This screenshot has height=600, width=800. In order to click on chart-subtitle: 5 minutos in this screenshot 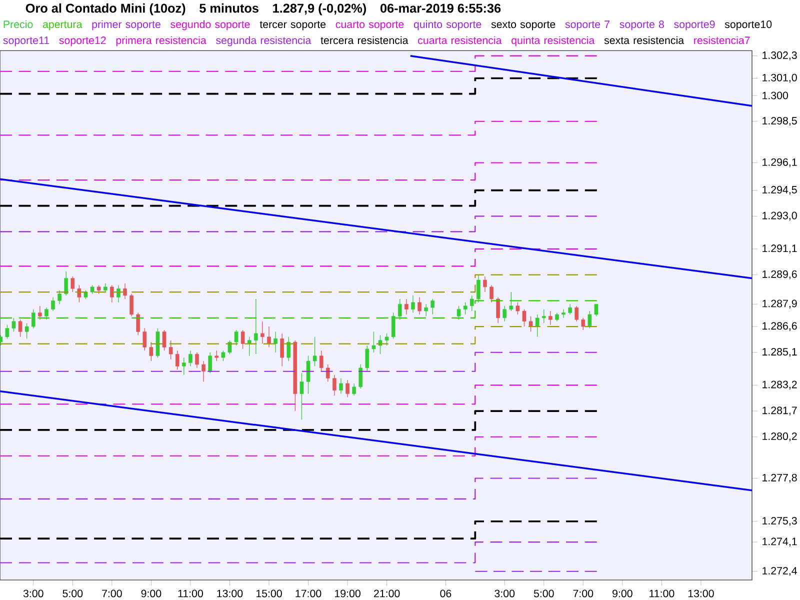, I will do `click(229, 8)`.